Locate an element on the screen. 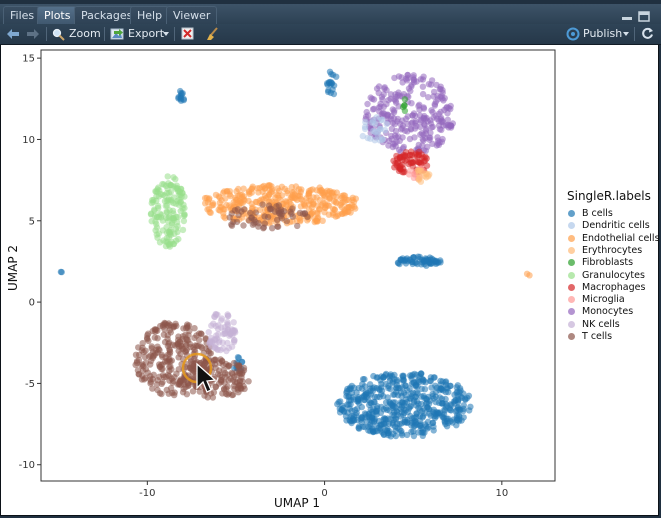  x-axis-label: UMAP 1 is located at coordinates (297, 503).